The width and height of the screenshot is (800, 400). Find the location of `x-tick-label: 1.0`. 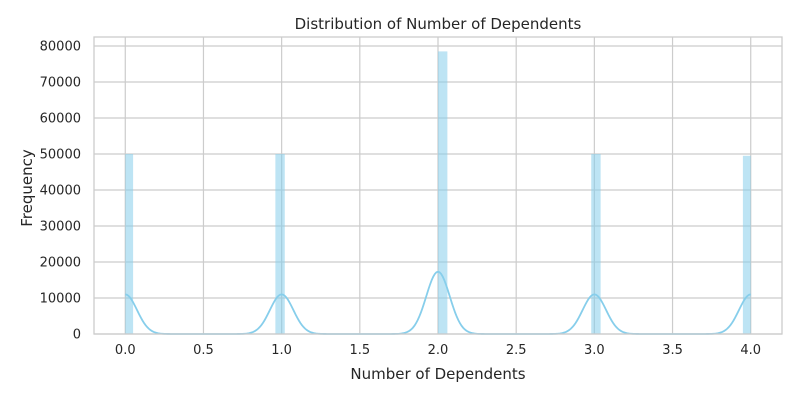

x-tick-label: 1.0 is located at coordinates (281, 350).